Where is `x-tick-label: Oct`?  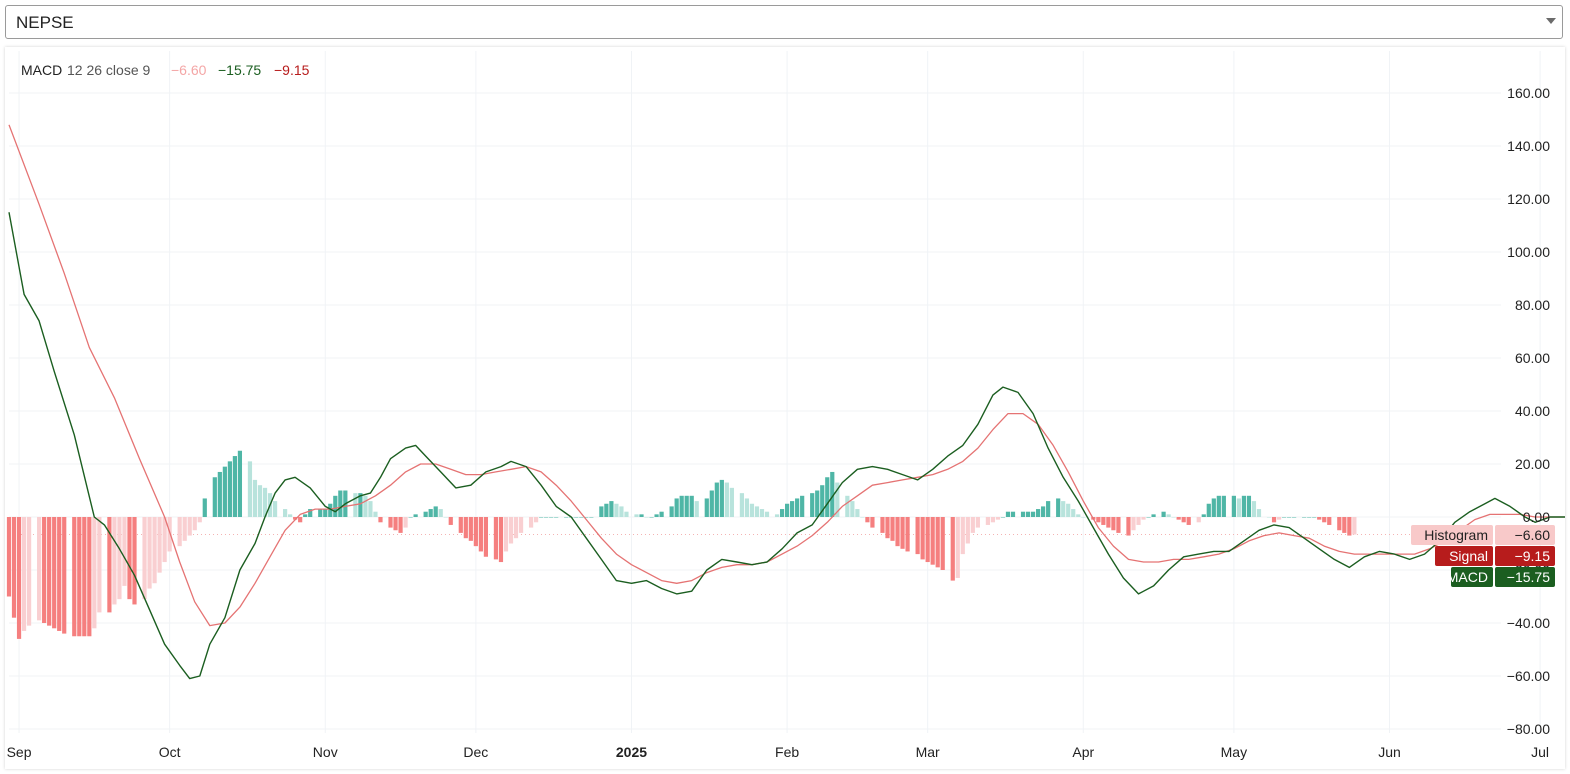
x-tick-label: Oct is located at coordinates (170, 752).